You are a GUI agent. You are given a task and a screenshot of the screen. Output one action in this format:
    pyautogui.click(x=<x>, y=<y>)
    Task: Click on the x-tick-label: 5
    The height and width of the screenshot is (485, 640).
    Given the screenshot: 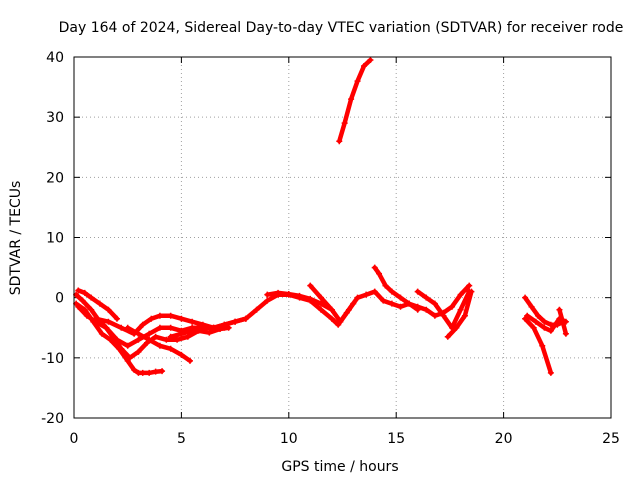 What is the action you would take?
    pyautogui.click(x=181, y=439)
    